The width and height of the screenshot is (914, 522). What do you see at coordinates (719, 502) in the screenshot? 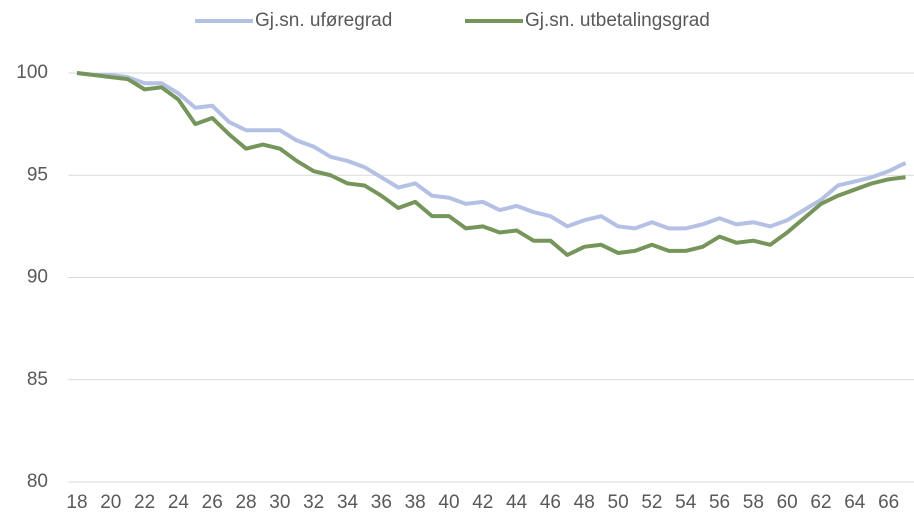
I see `x-tick-label: 56` at bounding box center [719, 502].